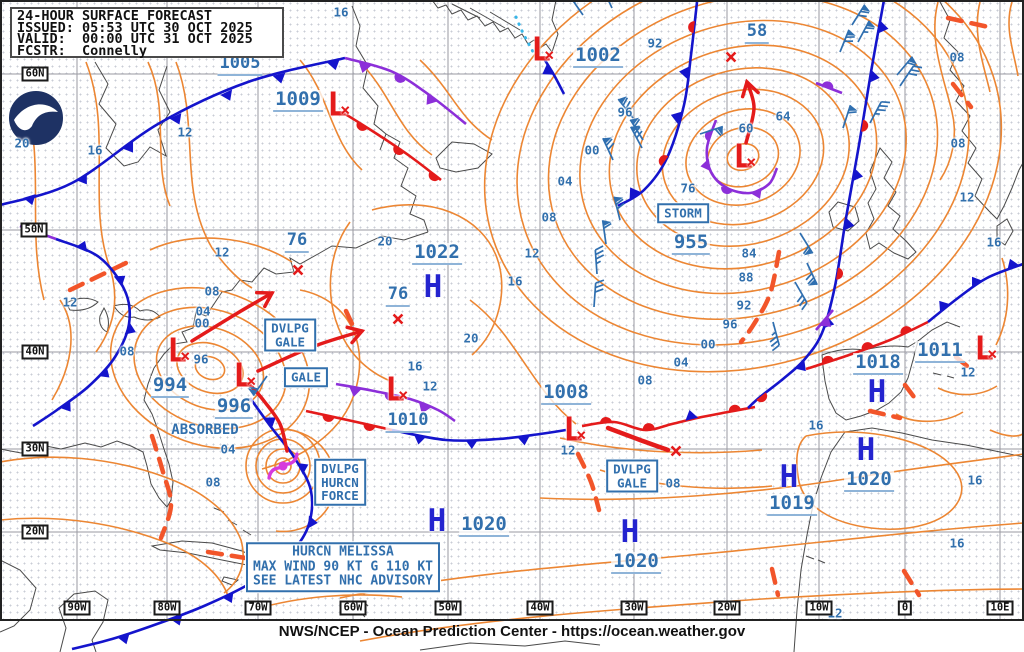 This screenshot has height=652, width=1024. What do you see at coordinates (82, 50) in the screenshot?
I see `header-forecaster: FCSTR: Connelly` at bounding box center [82, 50].